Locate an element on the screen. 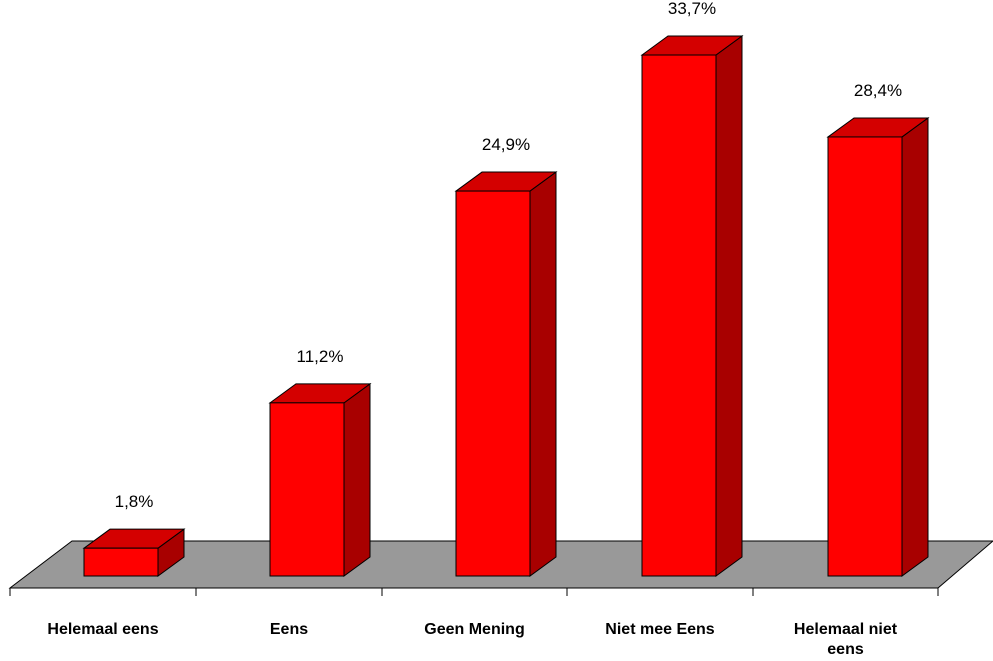 The height and width of the screenshot is (661, 993). category-label-2: Geen Mening is located at coordinates (474, 629).